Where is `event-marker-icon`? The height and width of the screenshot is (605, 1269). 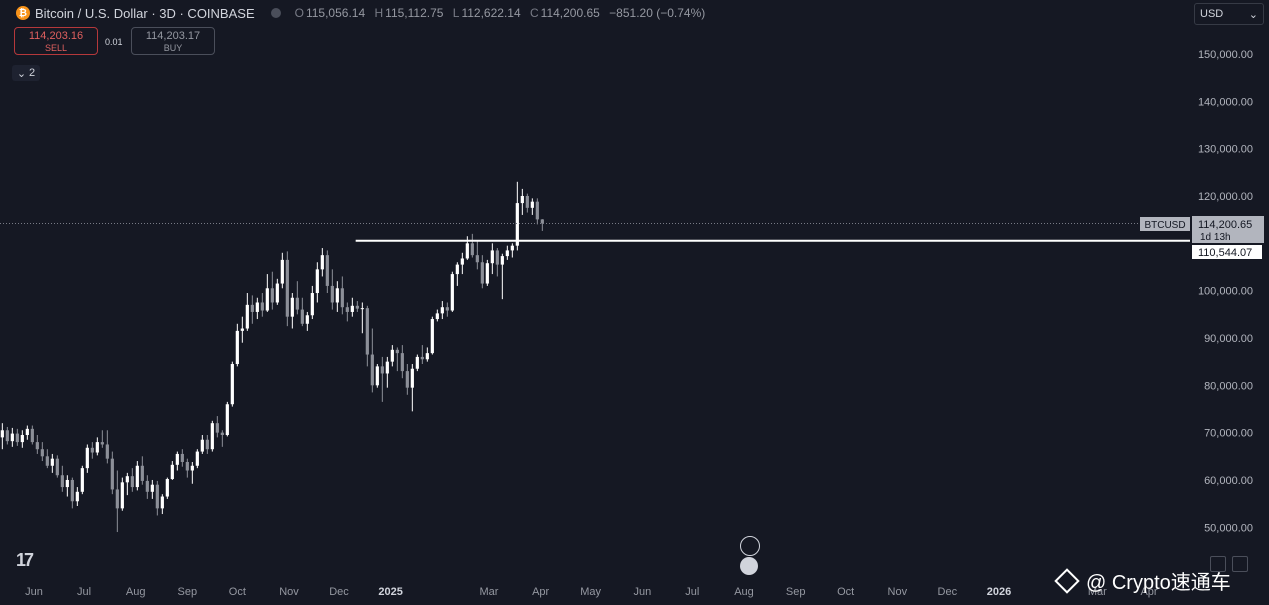 event-marker-icon is located at coordinates (750, 546).